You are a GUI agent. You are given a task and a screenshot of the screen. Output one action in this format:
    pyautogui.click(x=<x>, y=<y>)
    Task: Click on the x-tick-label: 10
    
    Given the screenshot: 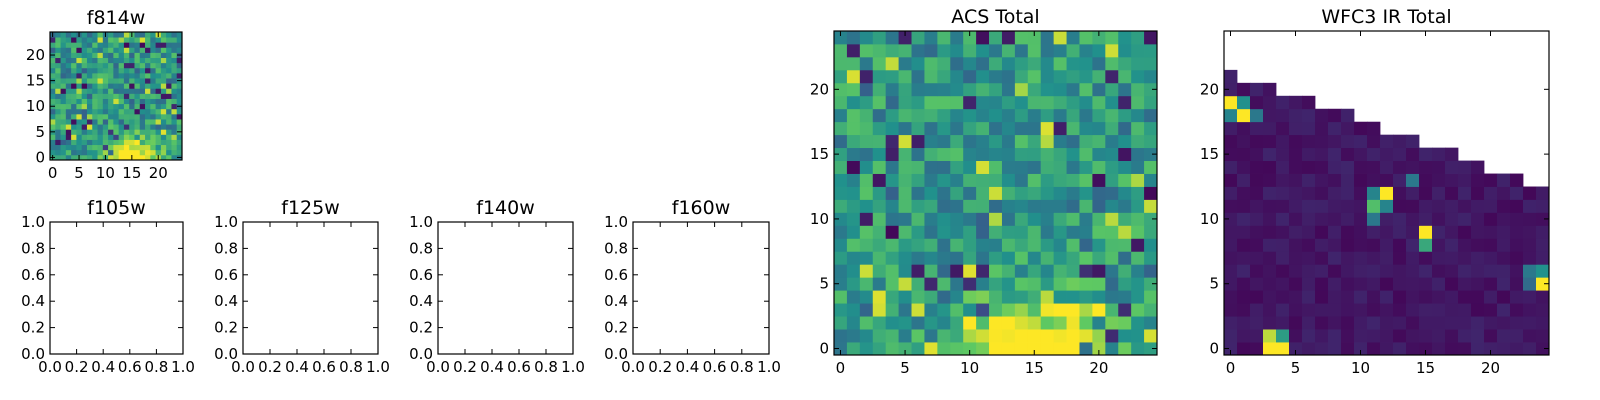 What is the action you would take?
    pyautogui.click(x=105, y=173)
    